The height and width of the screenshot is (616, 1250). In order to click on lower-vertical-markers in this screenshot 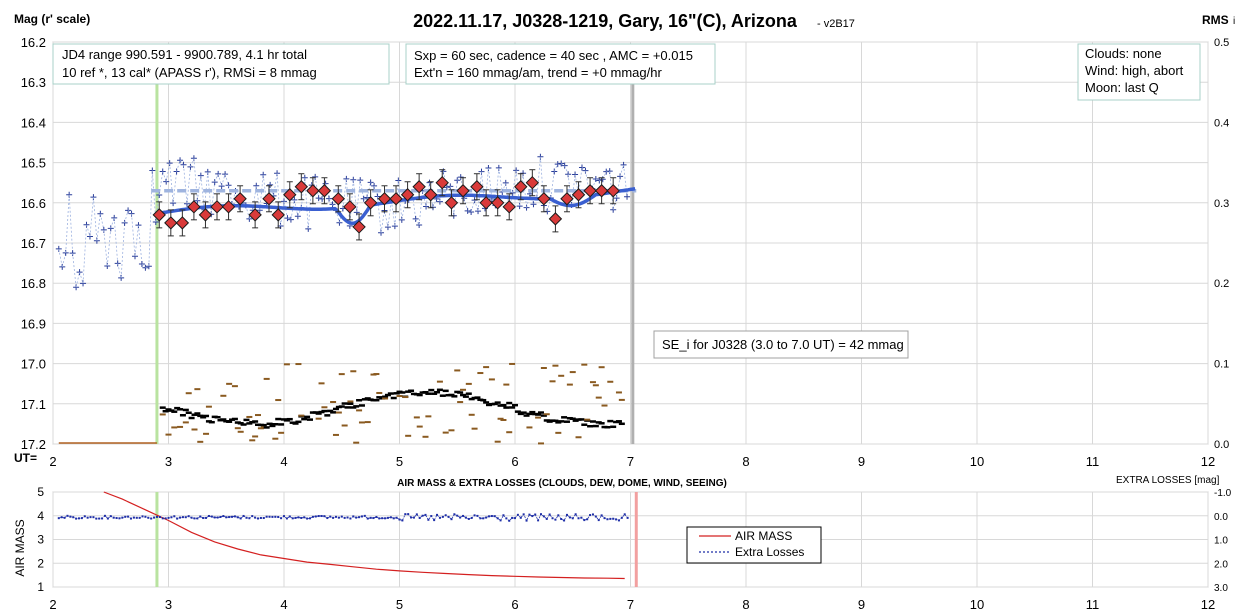, I will do `click(396, 539)`.